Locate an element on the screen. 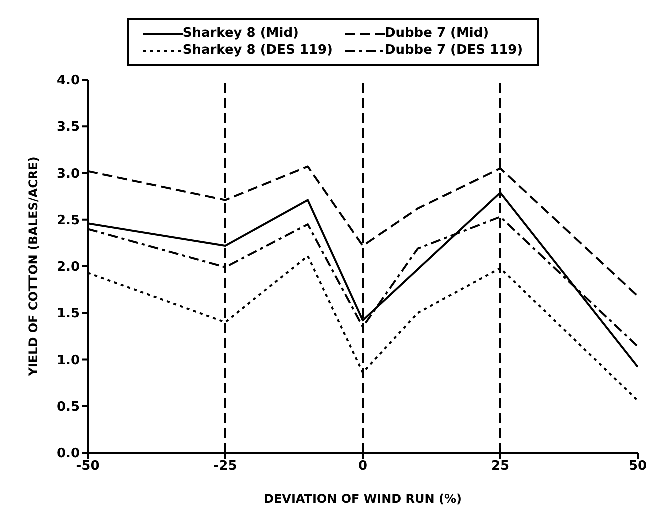 This screenshot has width=666, height=531. x-tick-label: 25 is located at coordinates (500, 466).